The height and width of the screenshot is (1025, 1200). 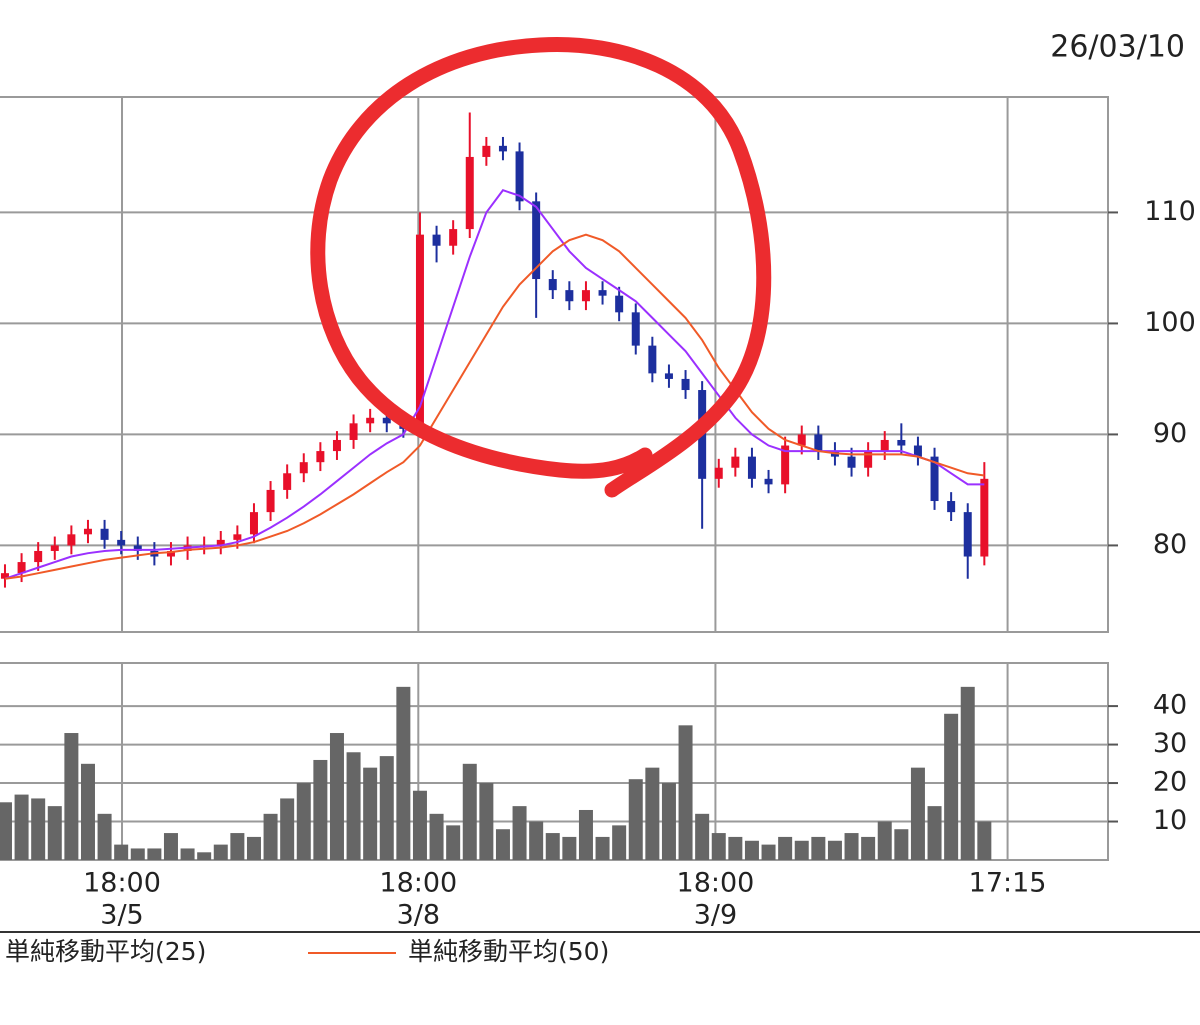 What do you see at coordinates (1170, 322) in the screenshot?
I see `y-tick-label: 100` at bounding box center [1170, 322].